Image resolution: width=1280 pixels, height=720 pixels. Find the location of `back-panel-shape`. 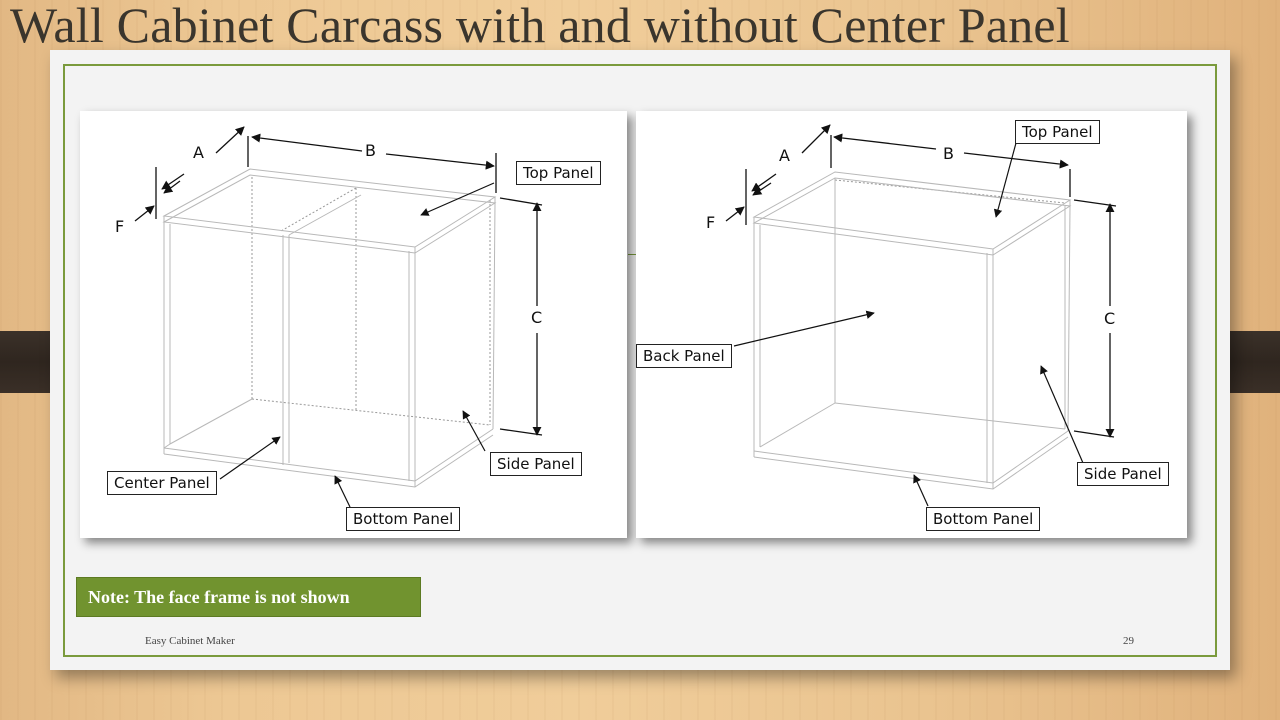

back-panel-shape is located at coordinates (950, 304).